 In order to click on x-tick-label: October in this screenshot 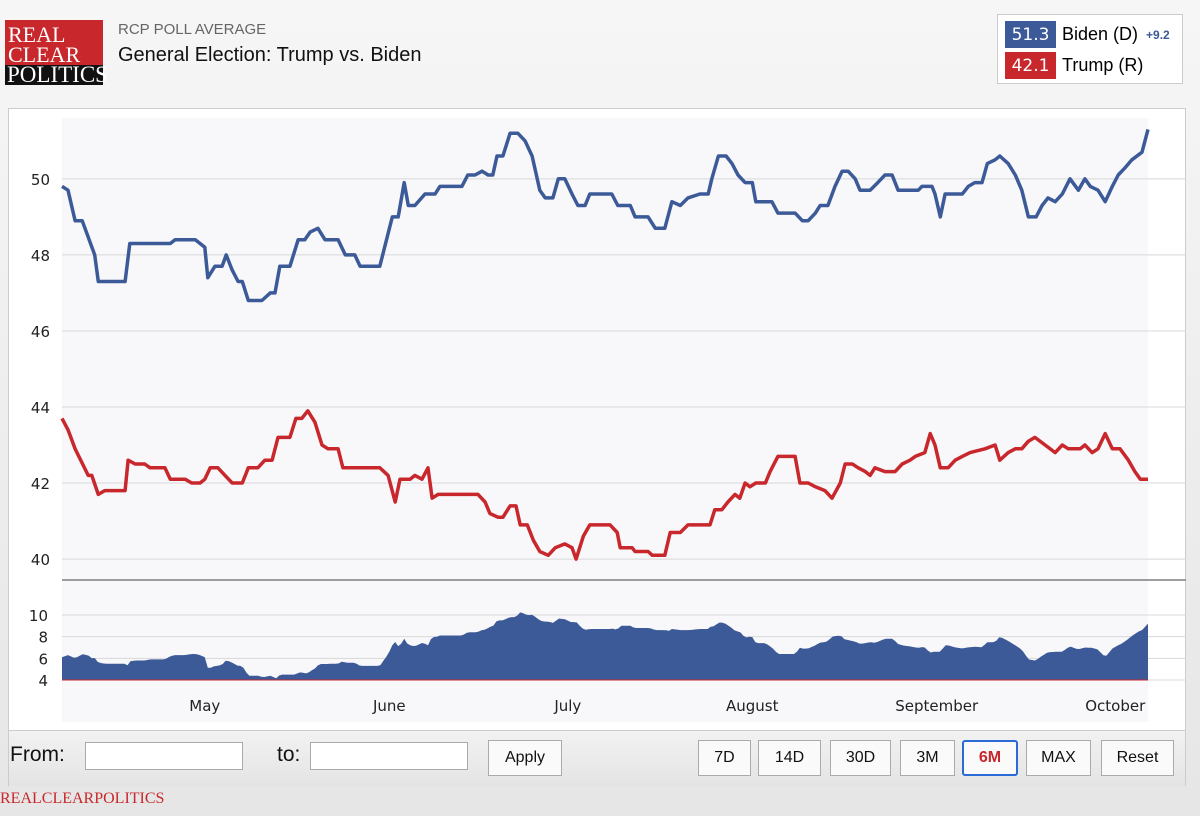, I will do `click(1115, 706)`.